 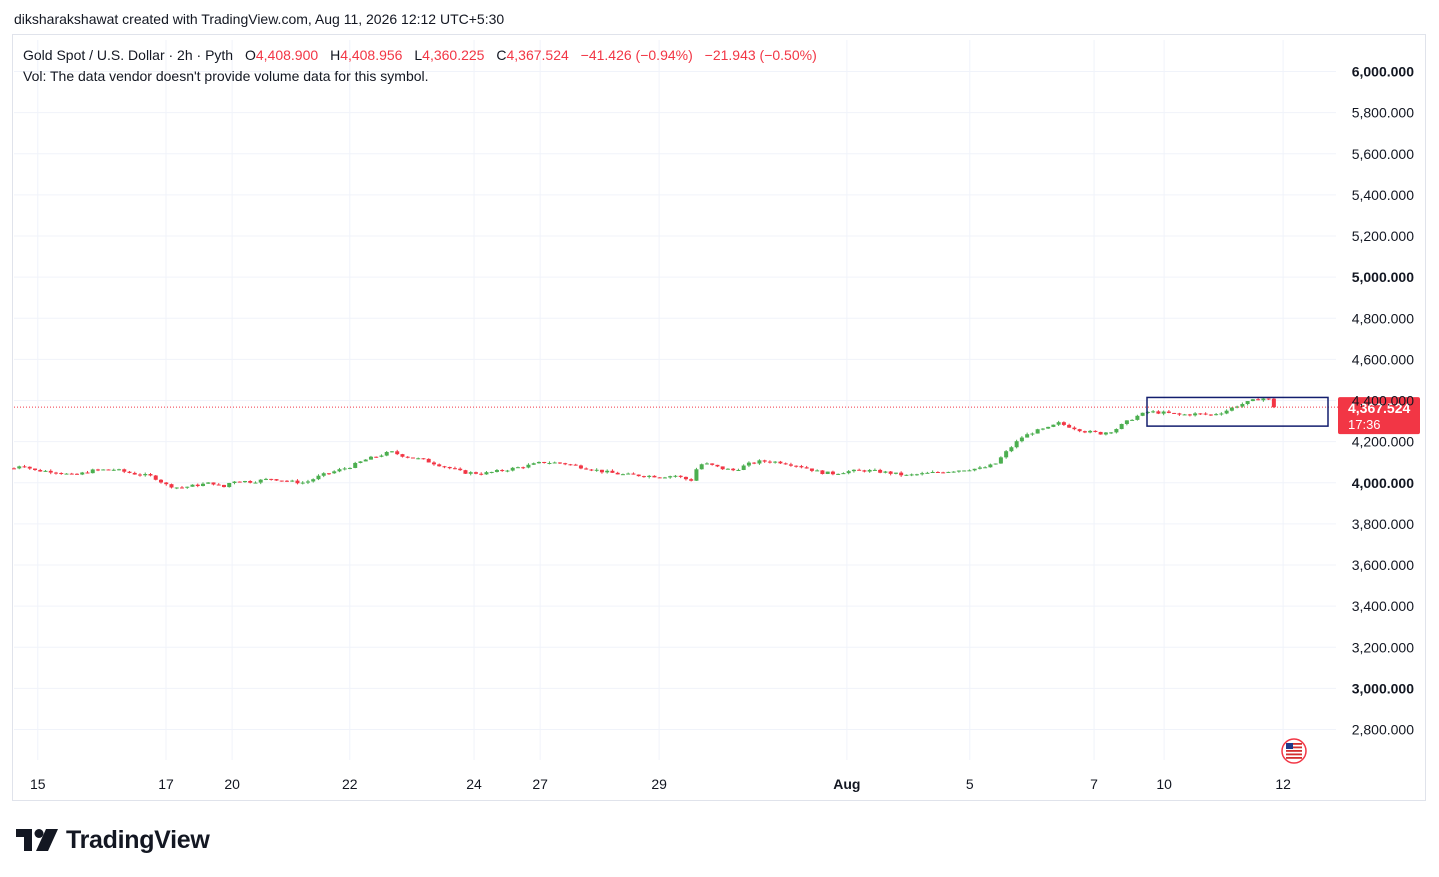 I want to click on x-tick-label: 29, so click(x=659, y=784).